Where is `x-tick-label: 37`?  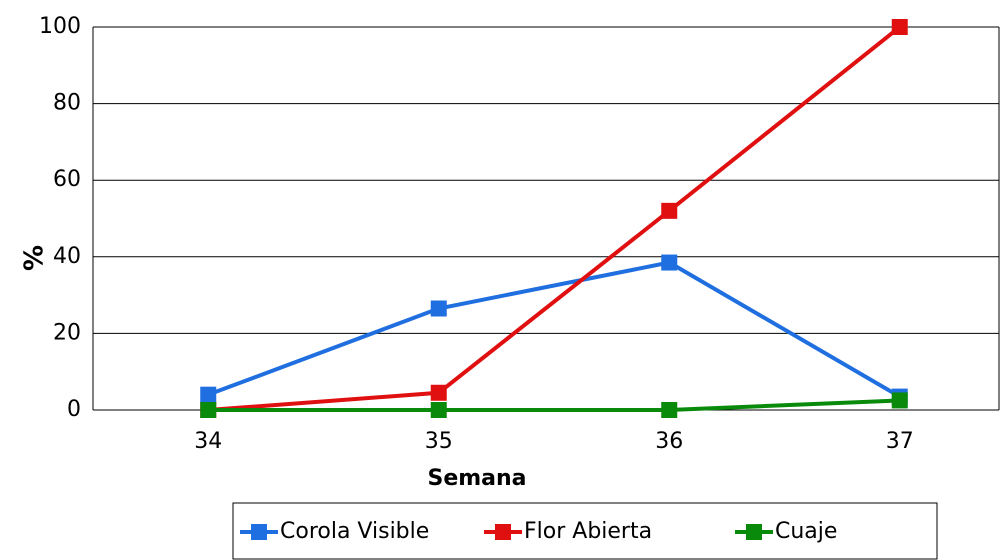 x-tick-label: 37 is located at coordinates (900, 441).